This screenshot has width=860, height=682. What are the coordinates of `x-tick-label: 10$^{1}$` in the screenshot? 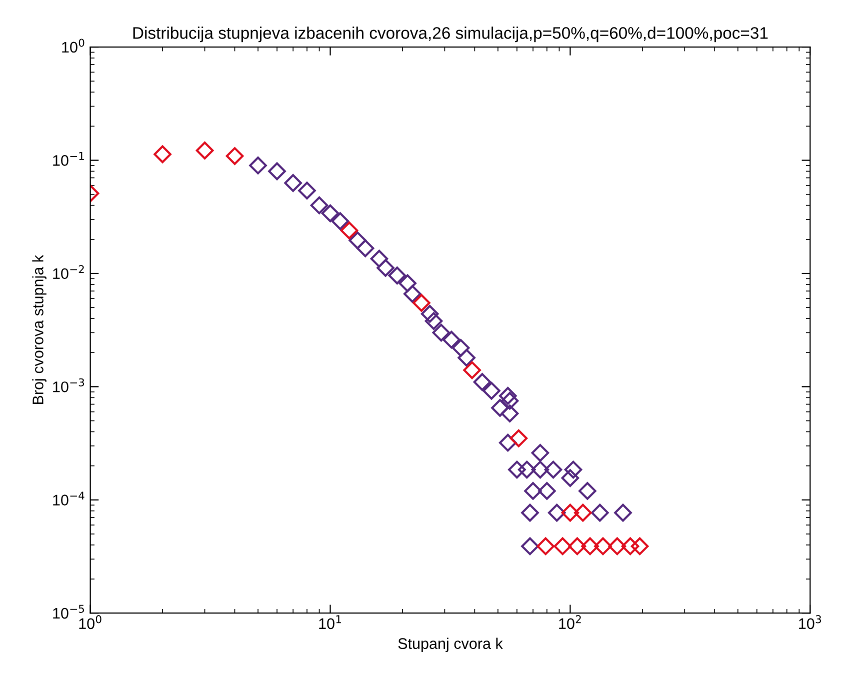 It's located at (330, 622).